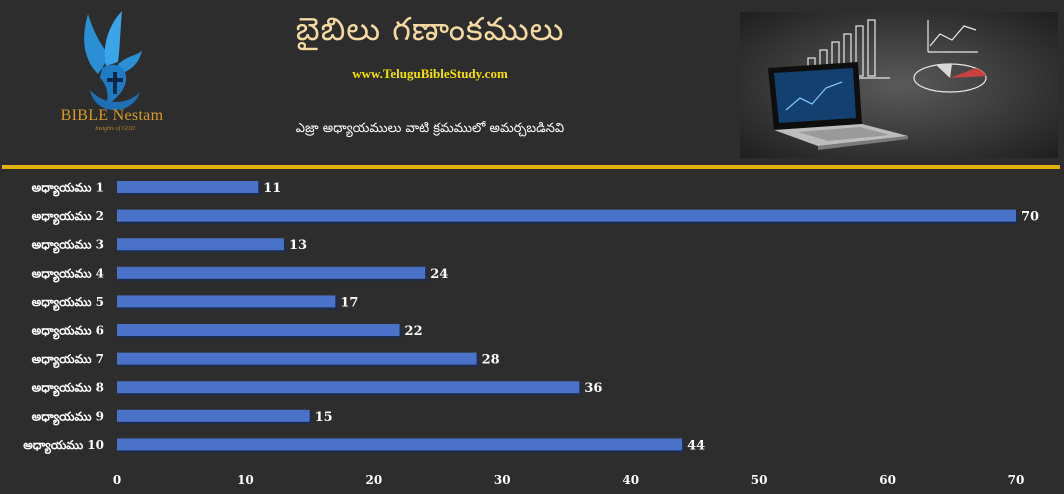 This screenshot has height=494, width=1064. What do you see at coordinates (430, 29) in the screenshot?
I see `page-title: బైబిలు గణాంకములు` at bounding box center [430, 29].